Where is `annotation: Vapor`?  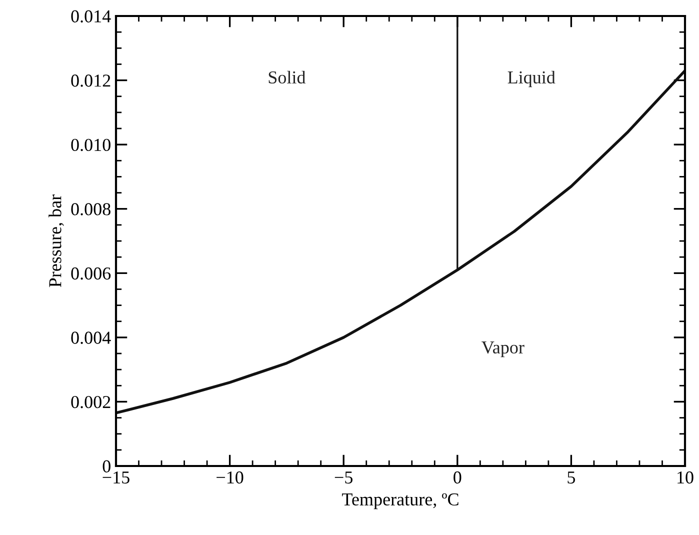
annotation: Vapor is located at coordinates (503, 350).